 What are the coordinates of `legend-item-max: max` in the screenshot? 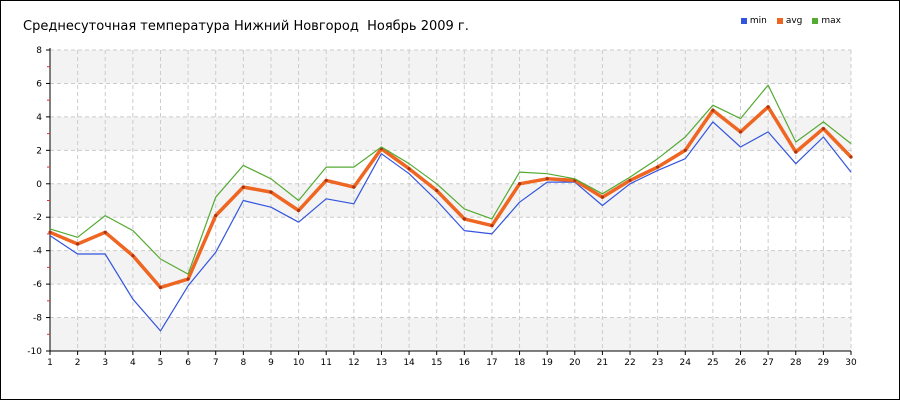 It's located at (826, 21).